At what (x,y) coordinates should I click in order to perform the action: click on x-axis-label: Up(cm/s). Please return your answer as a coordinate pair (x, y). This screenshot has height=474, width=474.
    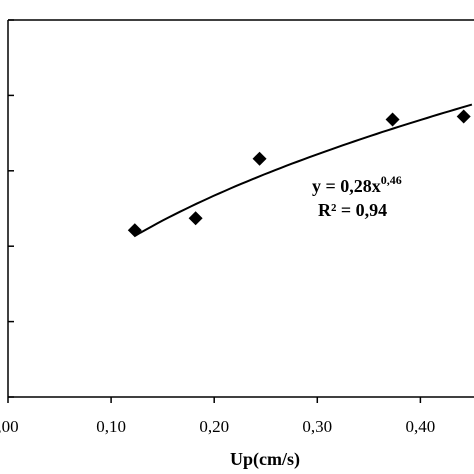
    Looking at the image, I should click on (265, 459).